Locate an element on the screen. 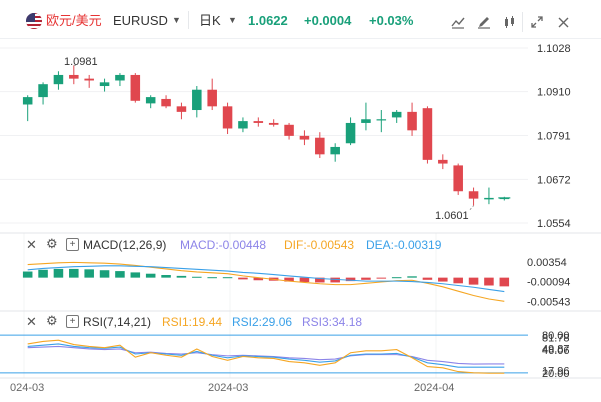 This screenshot has height=402, width=601. line-chart-icon is located at coordinates (458, 22).